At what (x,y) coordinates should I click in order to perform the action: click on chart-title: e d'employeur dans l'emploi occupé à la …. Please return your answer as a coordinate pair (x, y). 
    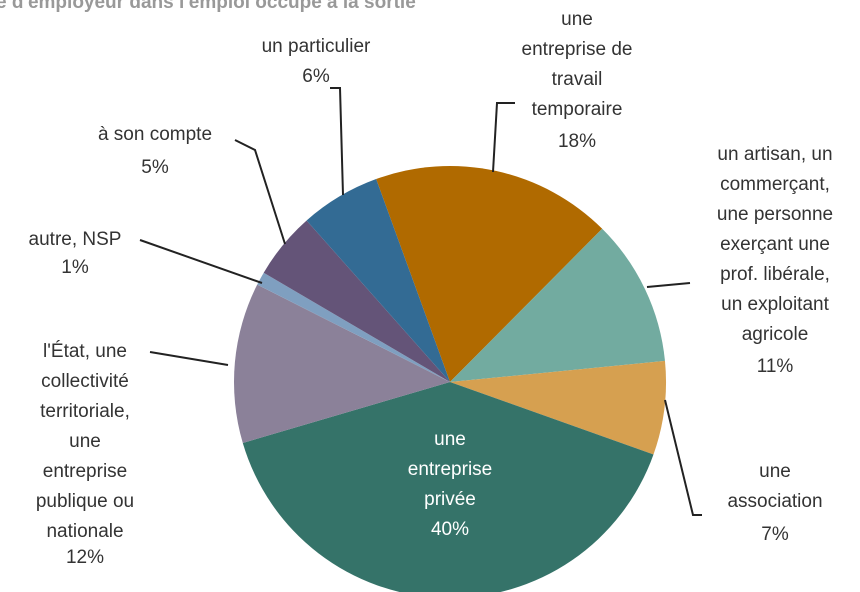
    Looking at the image, I should click on (208, 6).